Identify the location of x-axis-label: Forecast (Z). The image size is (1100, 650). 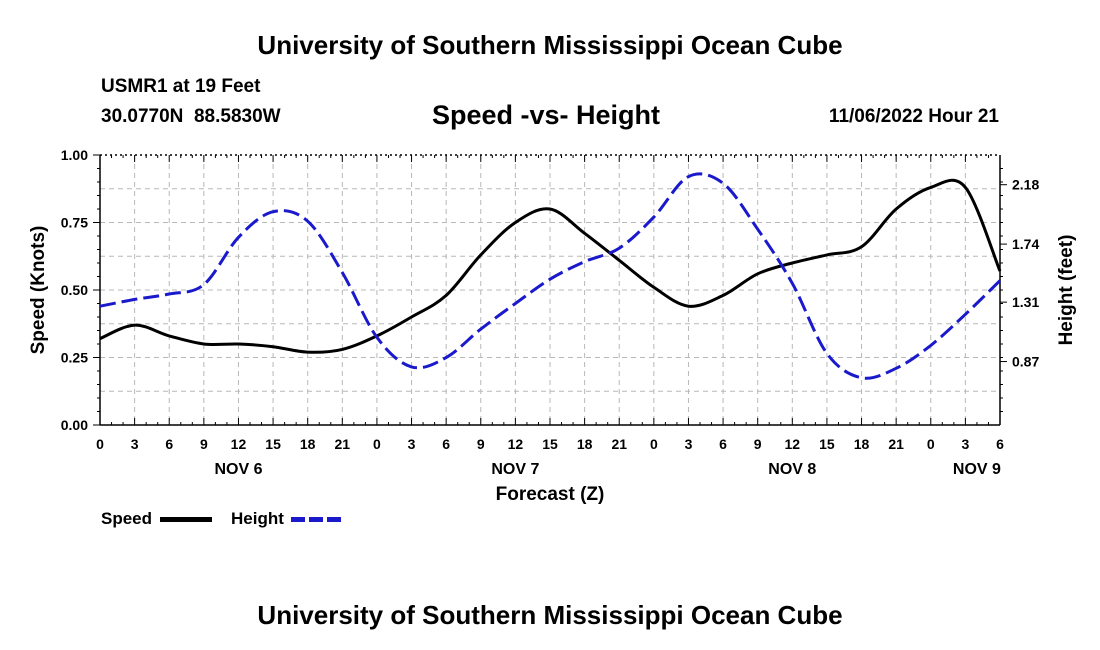
(550, 494).